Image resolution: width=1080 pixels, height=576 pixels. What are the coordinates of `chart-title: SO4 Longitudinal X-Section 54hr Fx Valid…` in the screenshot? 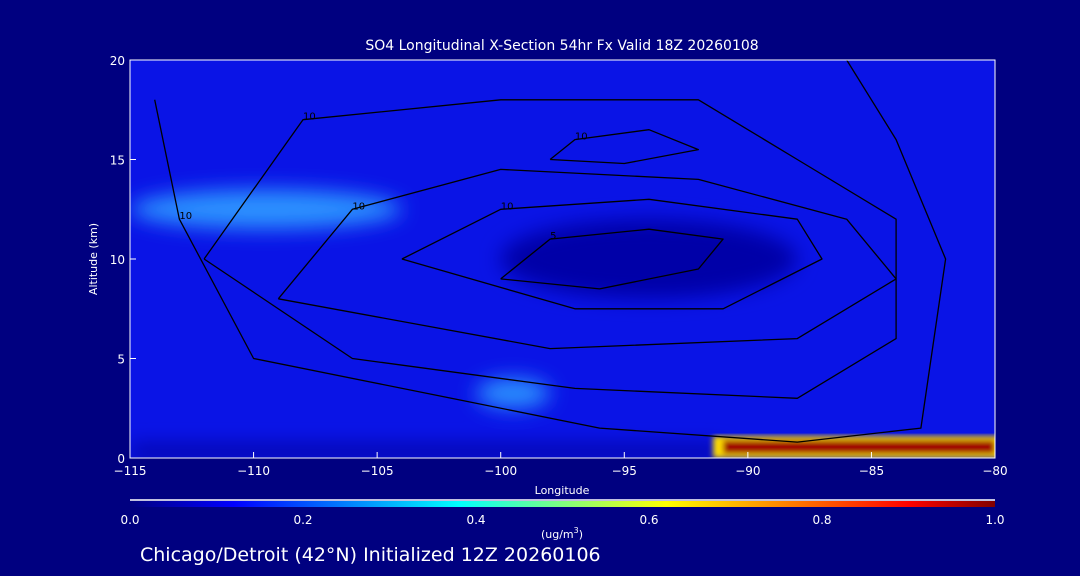 It's located at (561, 46).